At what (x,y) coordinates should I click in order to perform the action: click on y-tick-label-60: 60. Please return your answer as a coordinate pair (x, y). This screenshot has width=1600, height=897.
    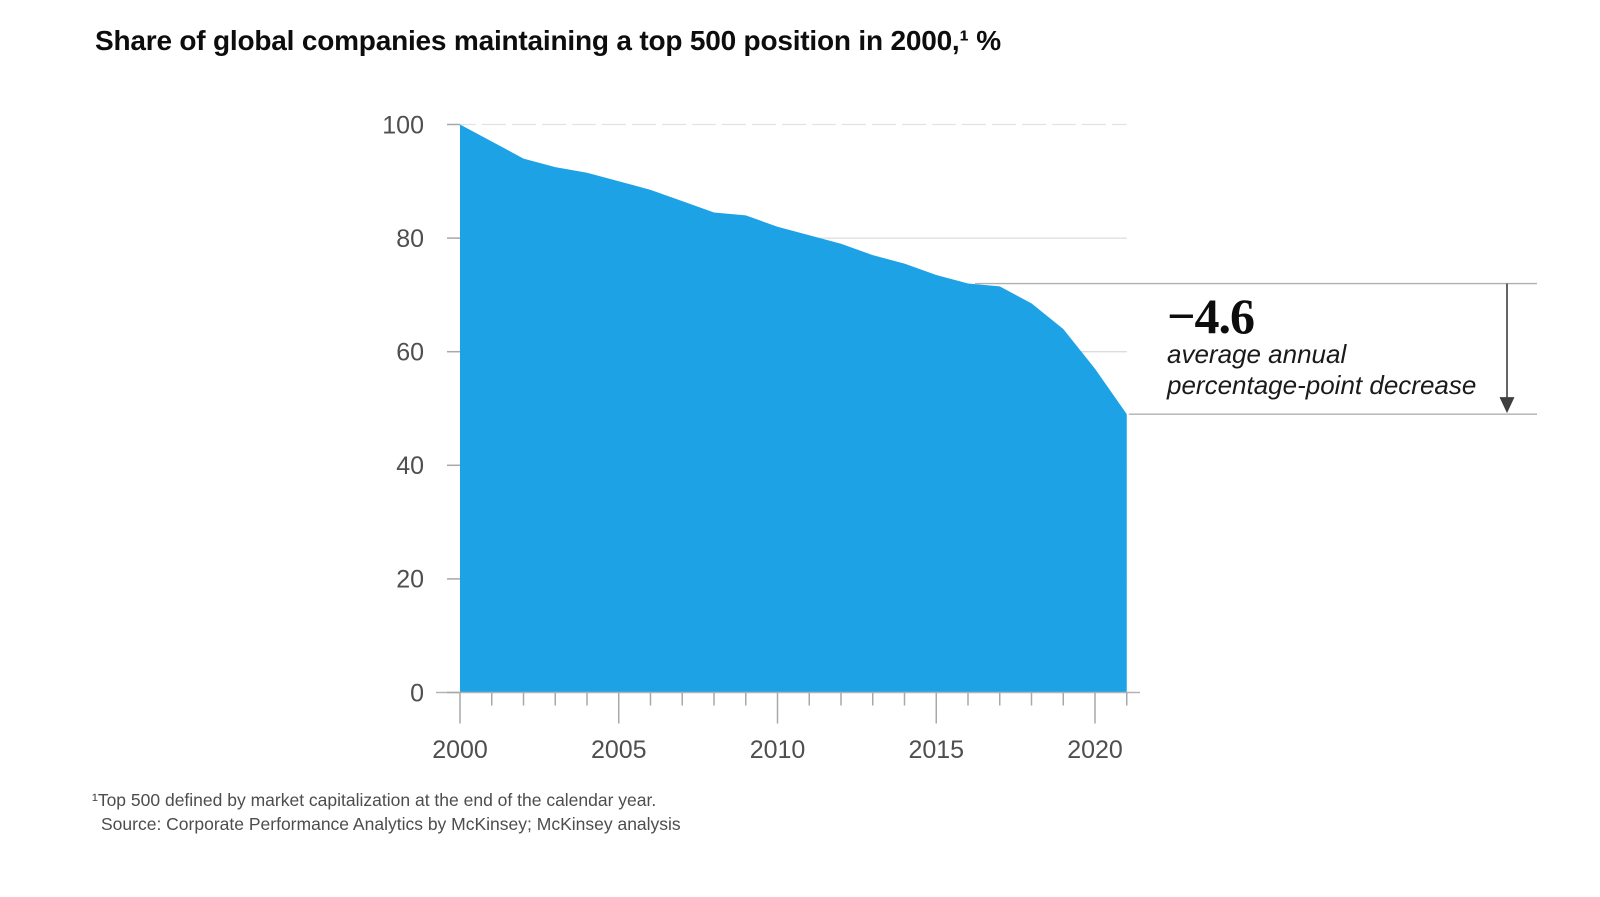
    Looking at the image, I should click on (410, 352).